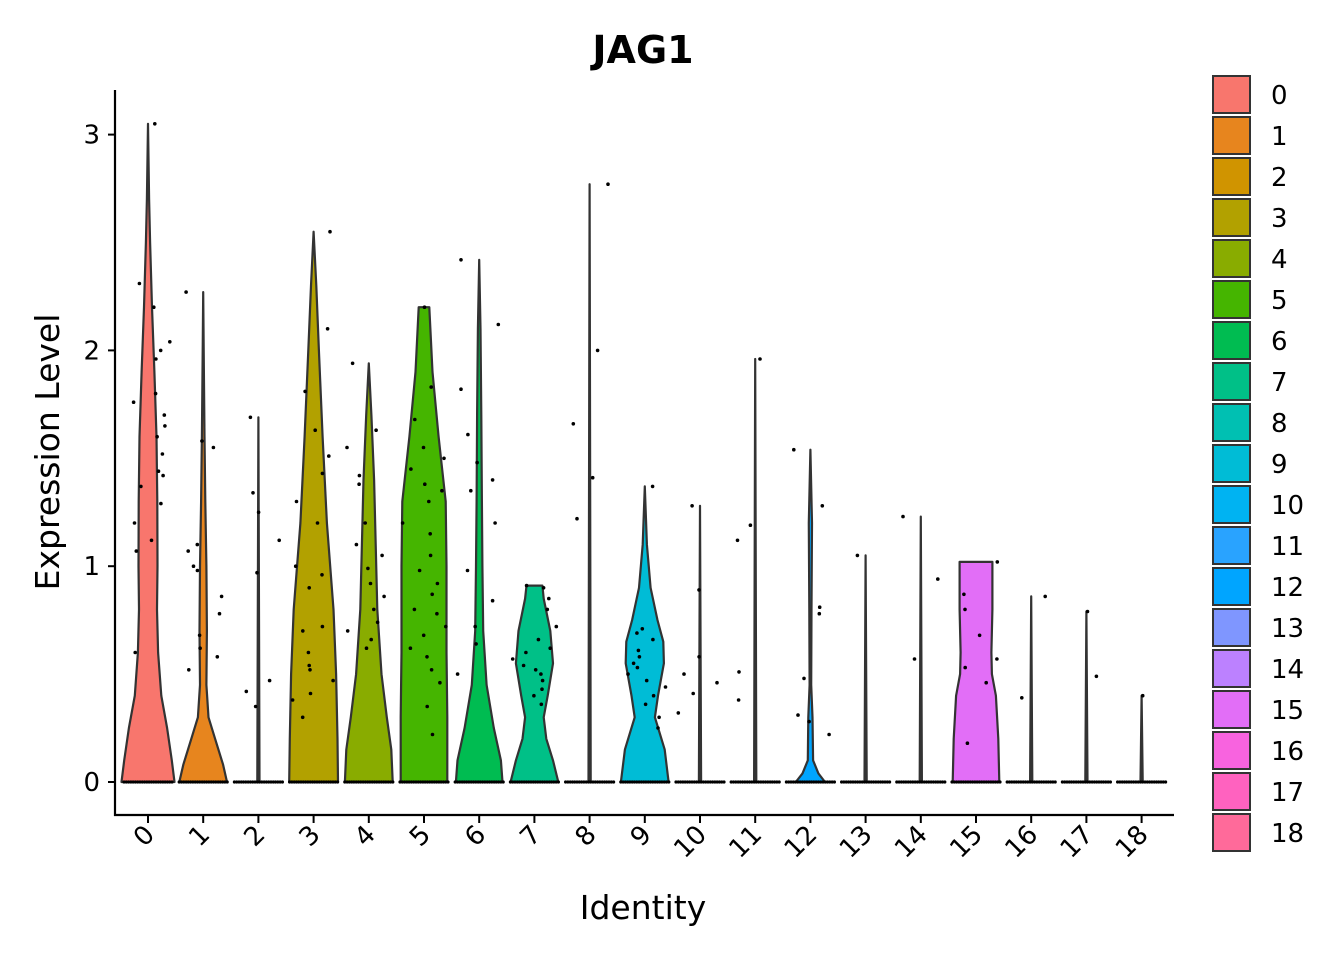 This screenshot has width=1344, height=960. What do you see at coordinates (47, 452) in the screenshot?
I see `y-axis-title: Expression Level` at bounding box center [47, 452].